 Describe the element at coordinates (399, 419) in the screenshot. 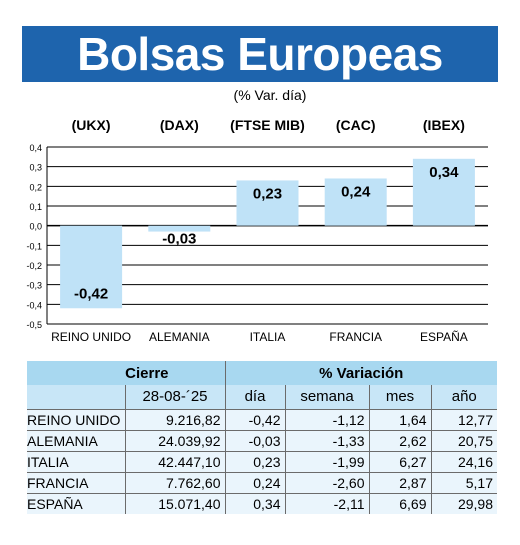

I see `row-mes: 1,64` at that location.